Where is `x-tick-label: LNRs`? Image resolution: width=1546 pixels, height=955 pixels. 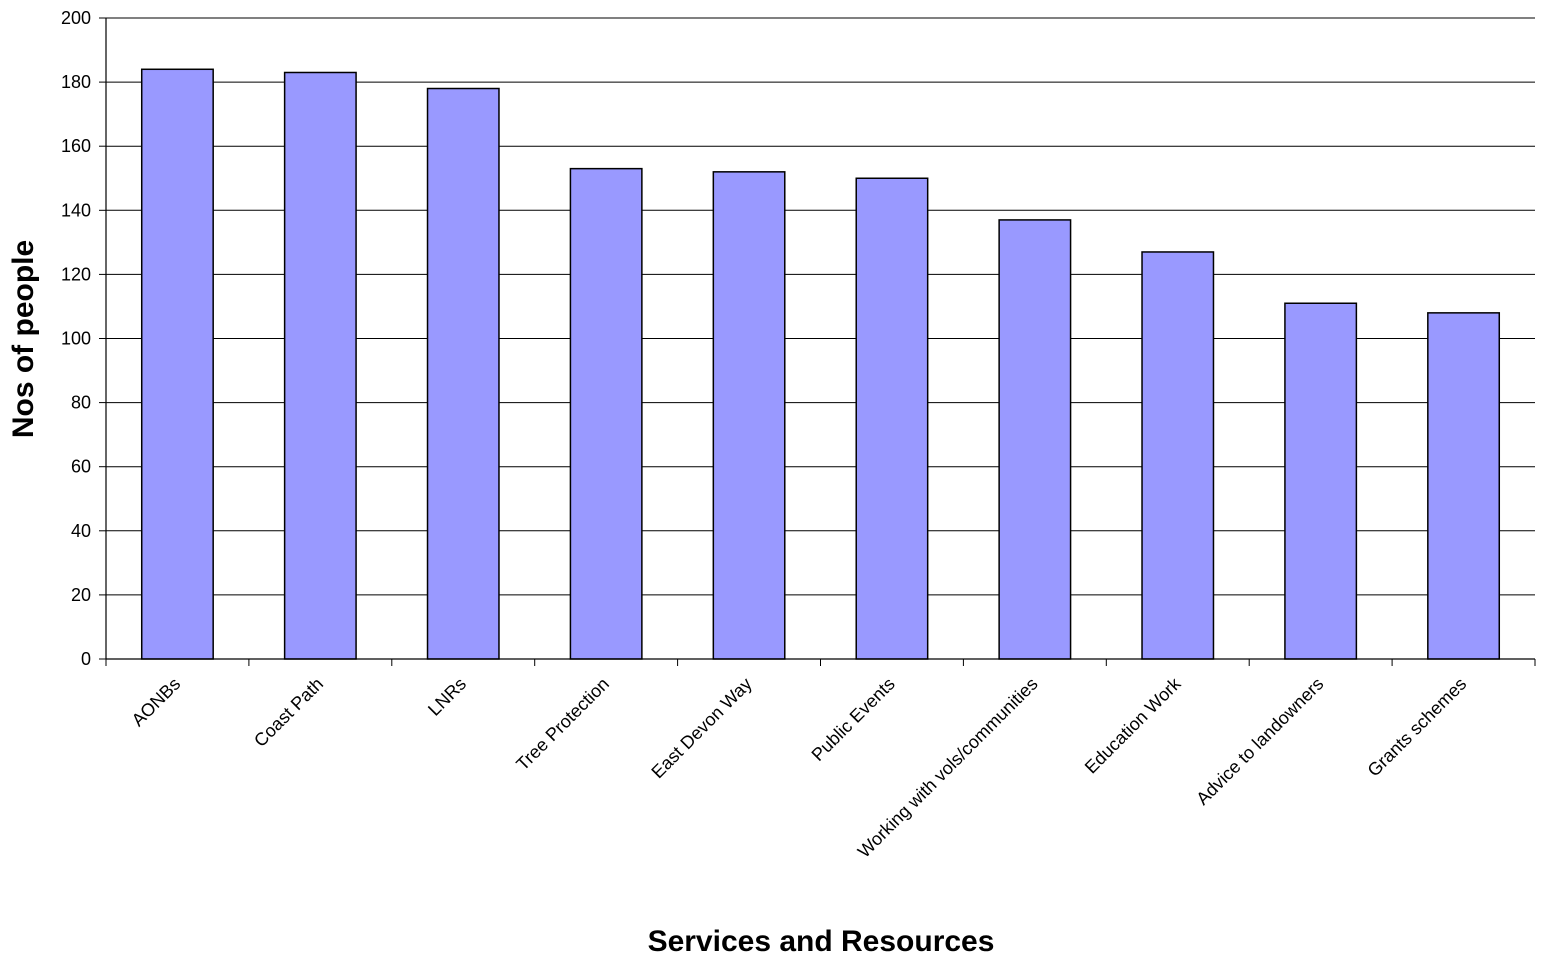
x-tick-label: LNRs is located at coordinates (447, 697).